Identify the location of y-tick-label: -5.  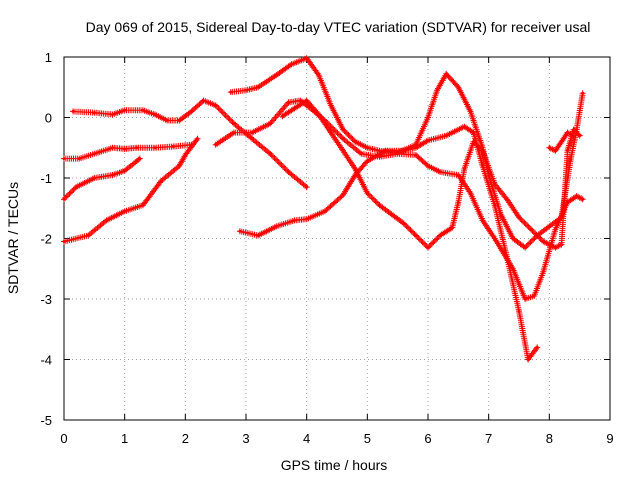
(46, 420).